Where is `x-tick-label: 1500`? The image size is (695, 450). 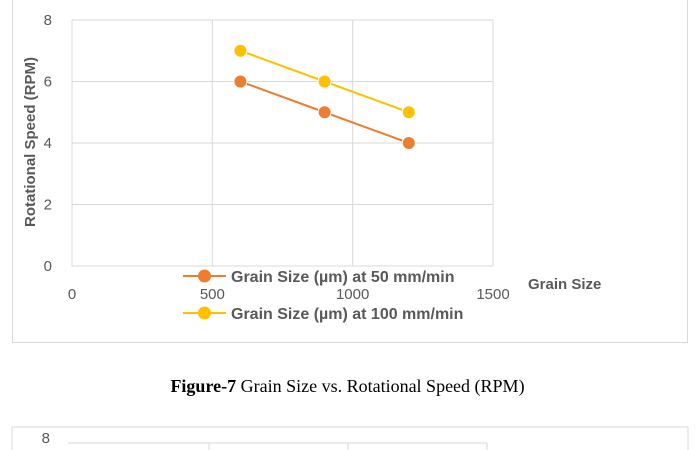 x-tick-label: 1500 is located at coordinates (492, 294).